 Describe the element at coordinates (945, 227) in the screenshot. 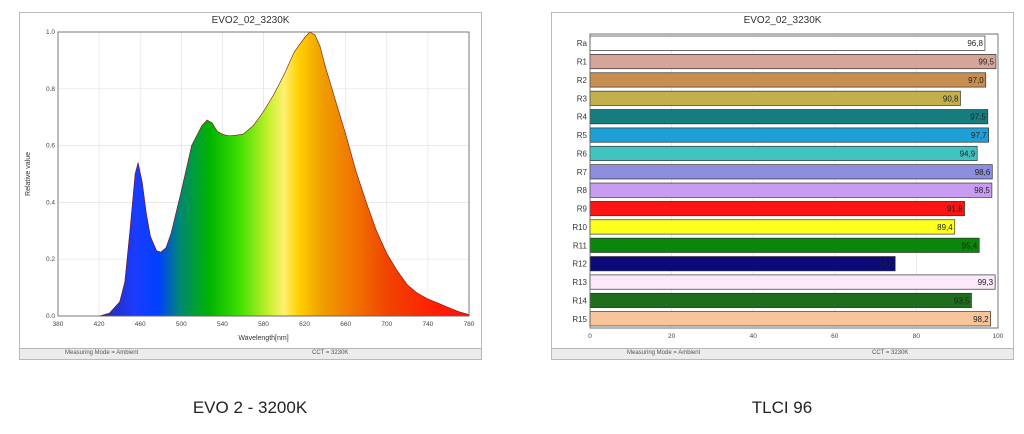

I see `cri-value-label: 89,4` at that location.